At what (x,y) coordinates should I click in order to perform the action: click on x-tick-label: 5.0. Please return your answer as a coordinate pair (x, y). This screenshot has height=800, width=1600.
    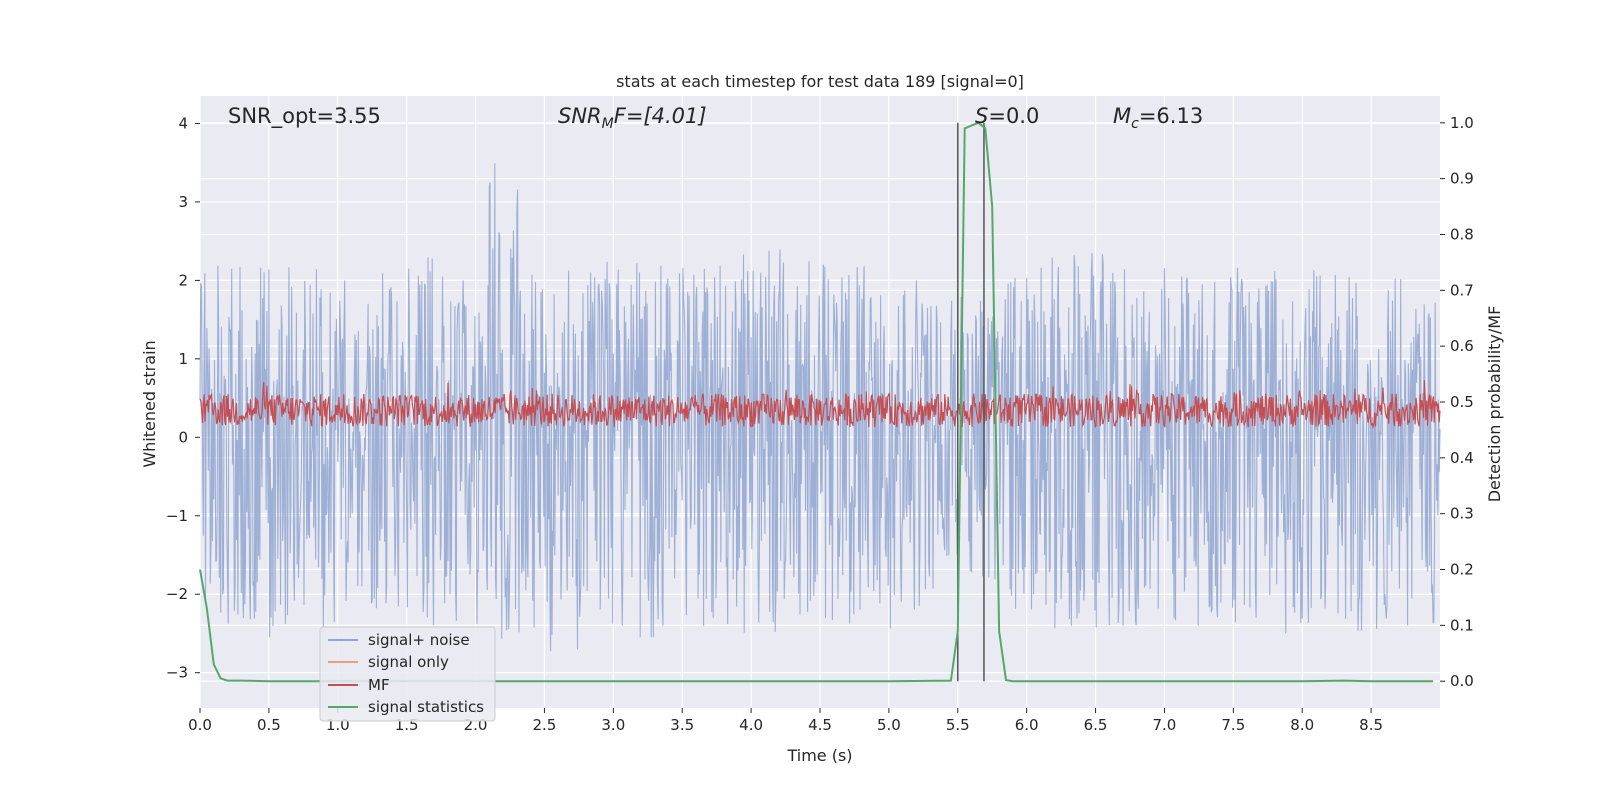
    Looking at the image, I should click on (889, 725).